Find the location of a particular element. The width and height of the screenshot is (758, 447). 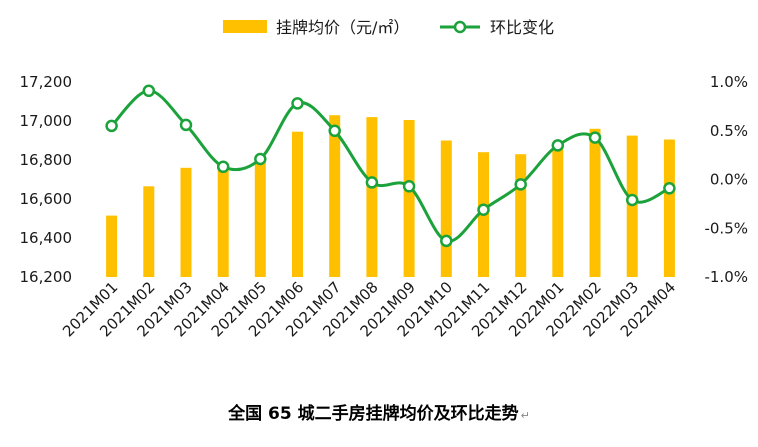

mom-point-2022M01 is located at coordinates (558, 145).